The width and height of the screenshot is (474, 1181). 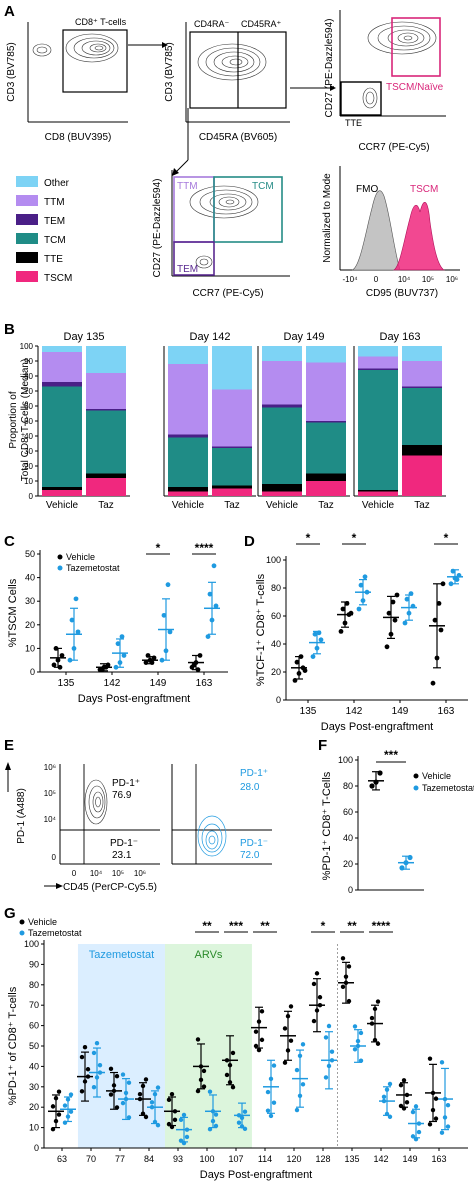 What do you see at coordinates (22, 922) in the screenshot?
I see `legend-dot-vehicle` at bounding box center [22, 922].